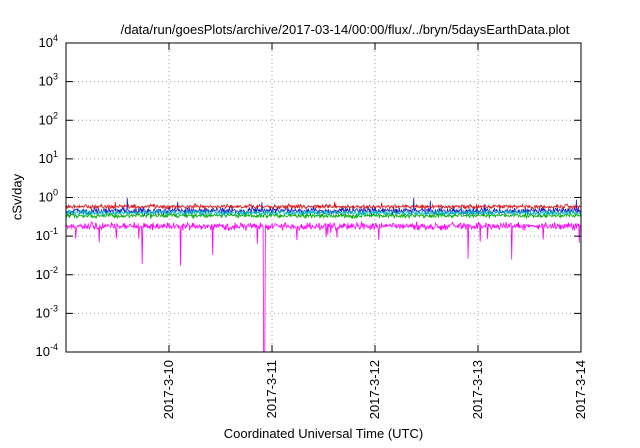 This screenshot has width=640, height=448. What do you see at coordinates (47, 273) in the screenshot?
I see `y-tick-label: 10⁻²` at bounding box center [47, 273].